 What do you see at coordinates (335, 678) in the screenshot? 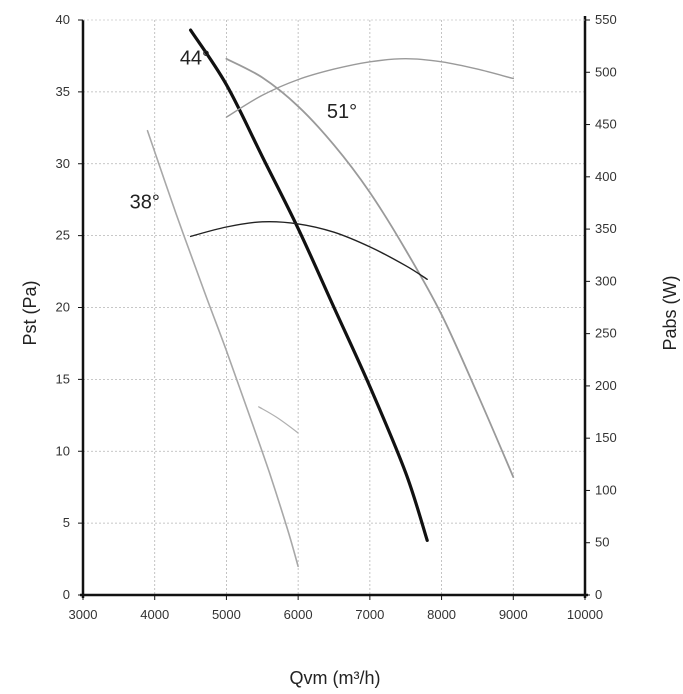
I see `x-axis-title: Qvm (m³/h)` at bounding box center [335, 678].